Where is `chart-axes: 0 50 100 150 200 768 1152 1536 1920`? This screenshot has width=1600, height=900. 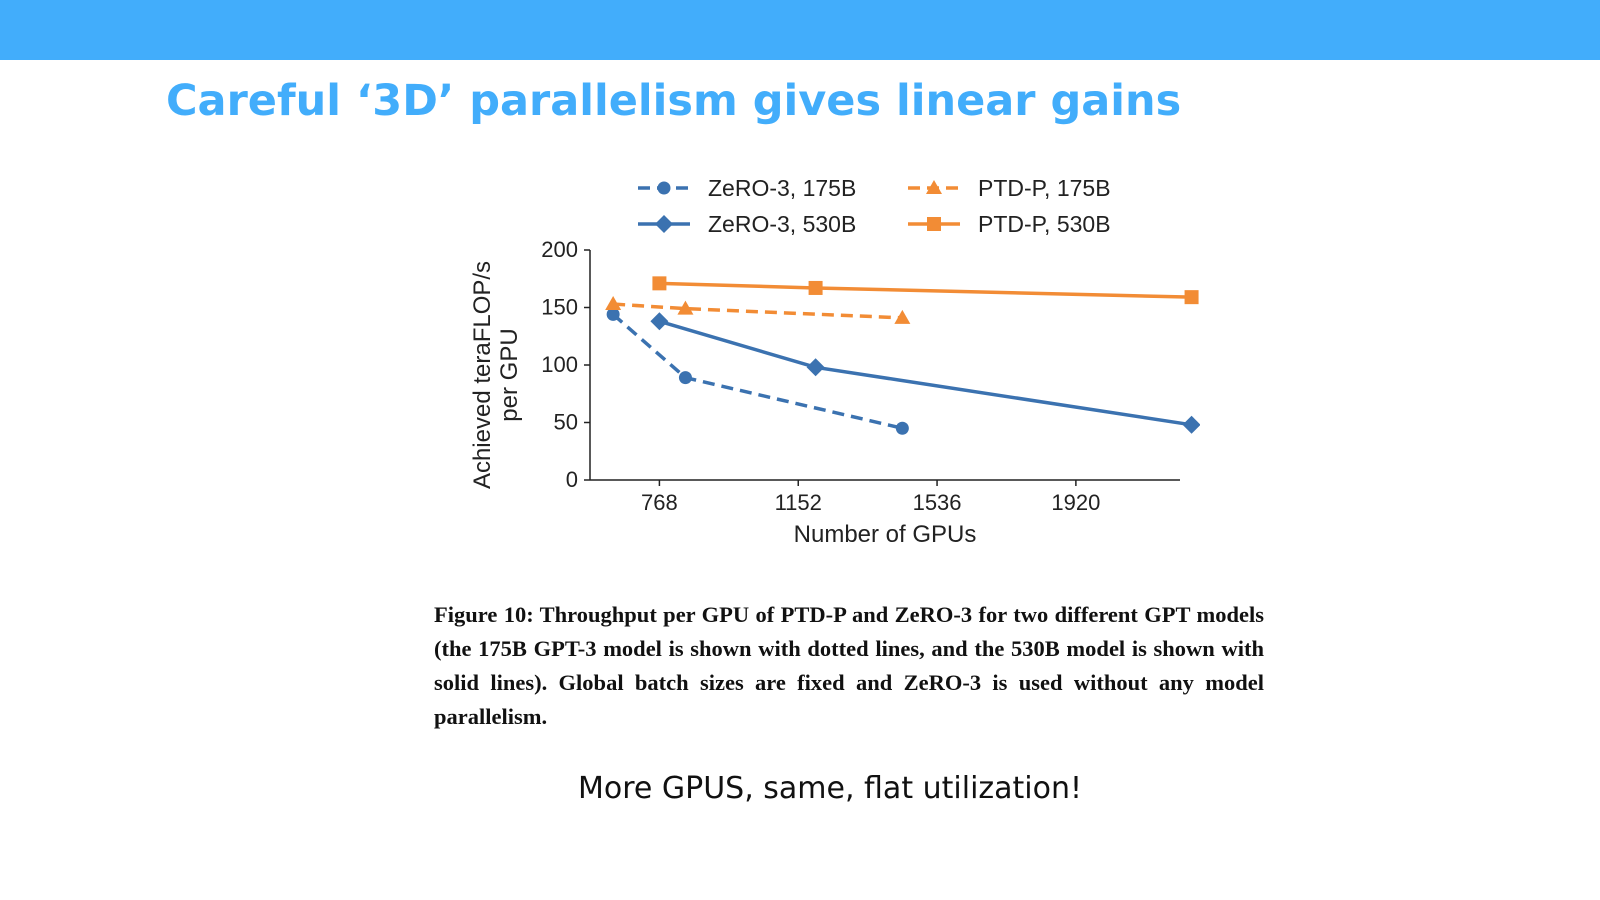
chart-axes: 0 50 100 150 200 768 1152 1536 1920 is located at coordinates (860, 376).